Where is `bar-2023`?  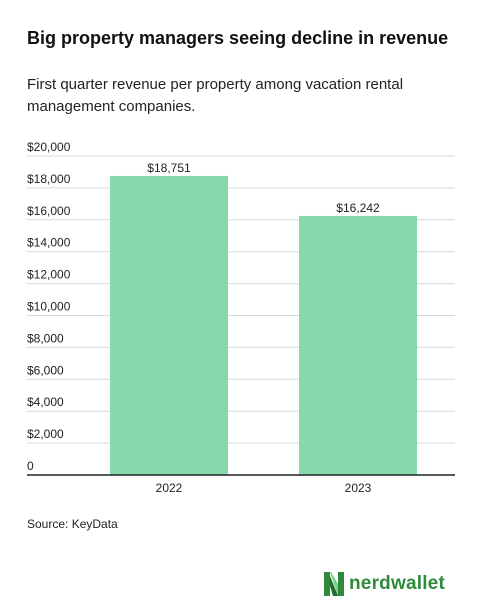
bar-2023 is located at coordinates (358, 345).